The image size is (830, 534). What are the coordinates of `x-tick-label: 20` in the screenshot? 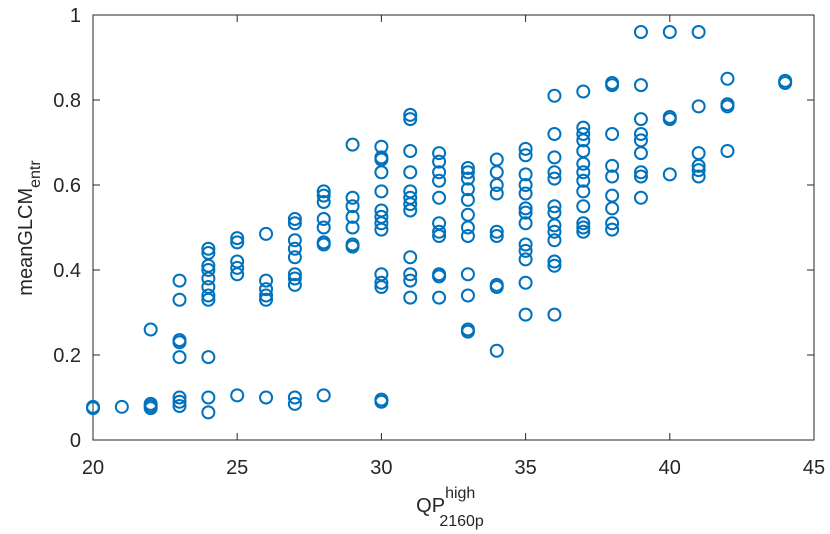 It's located at (93, 468).